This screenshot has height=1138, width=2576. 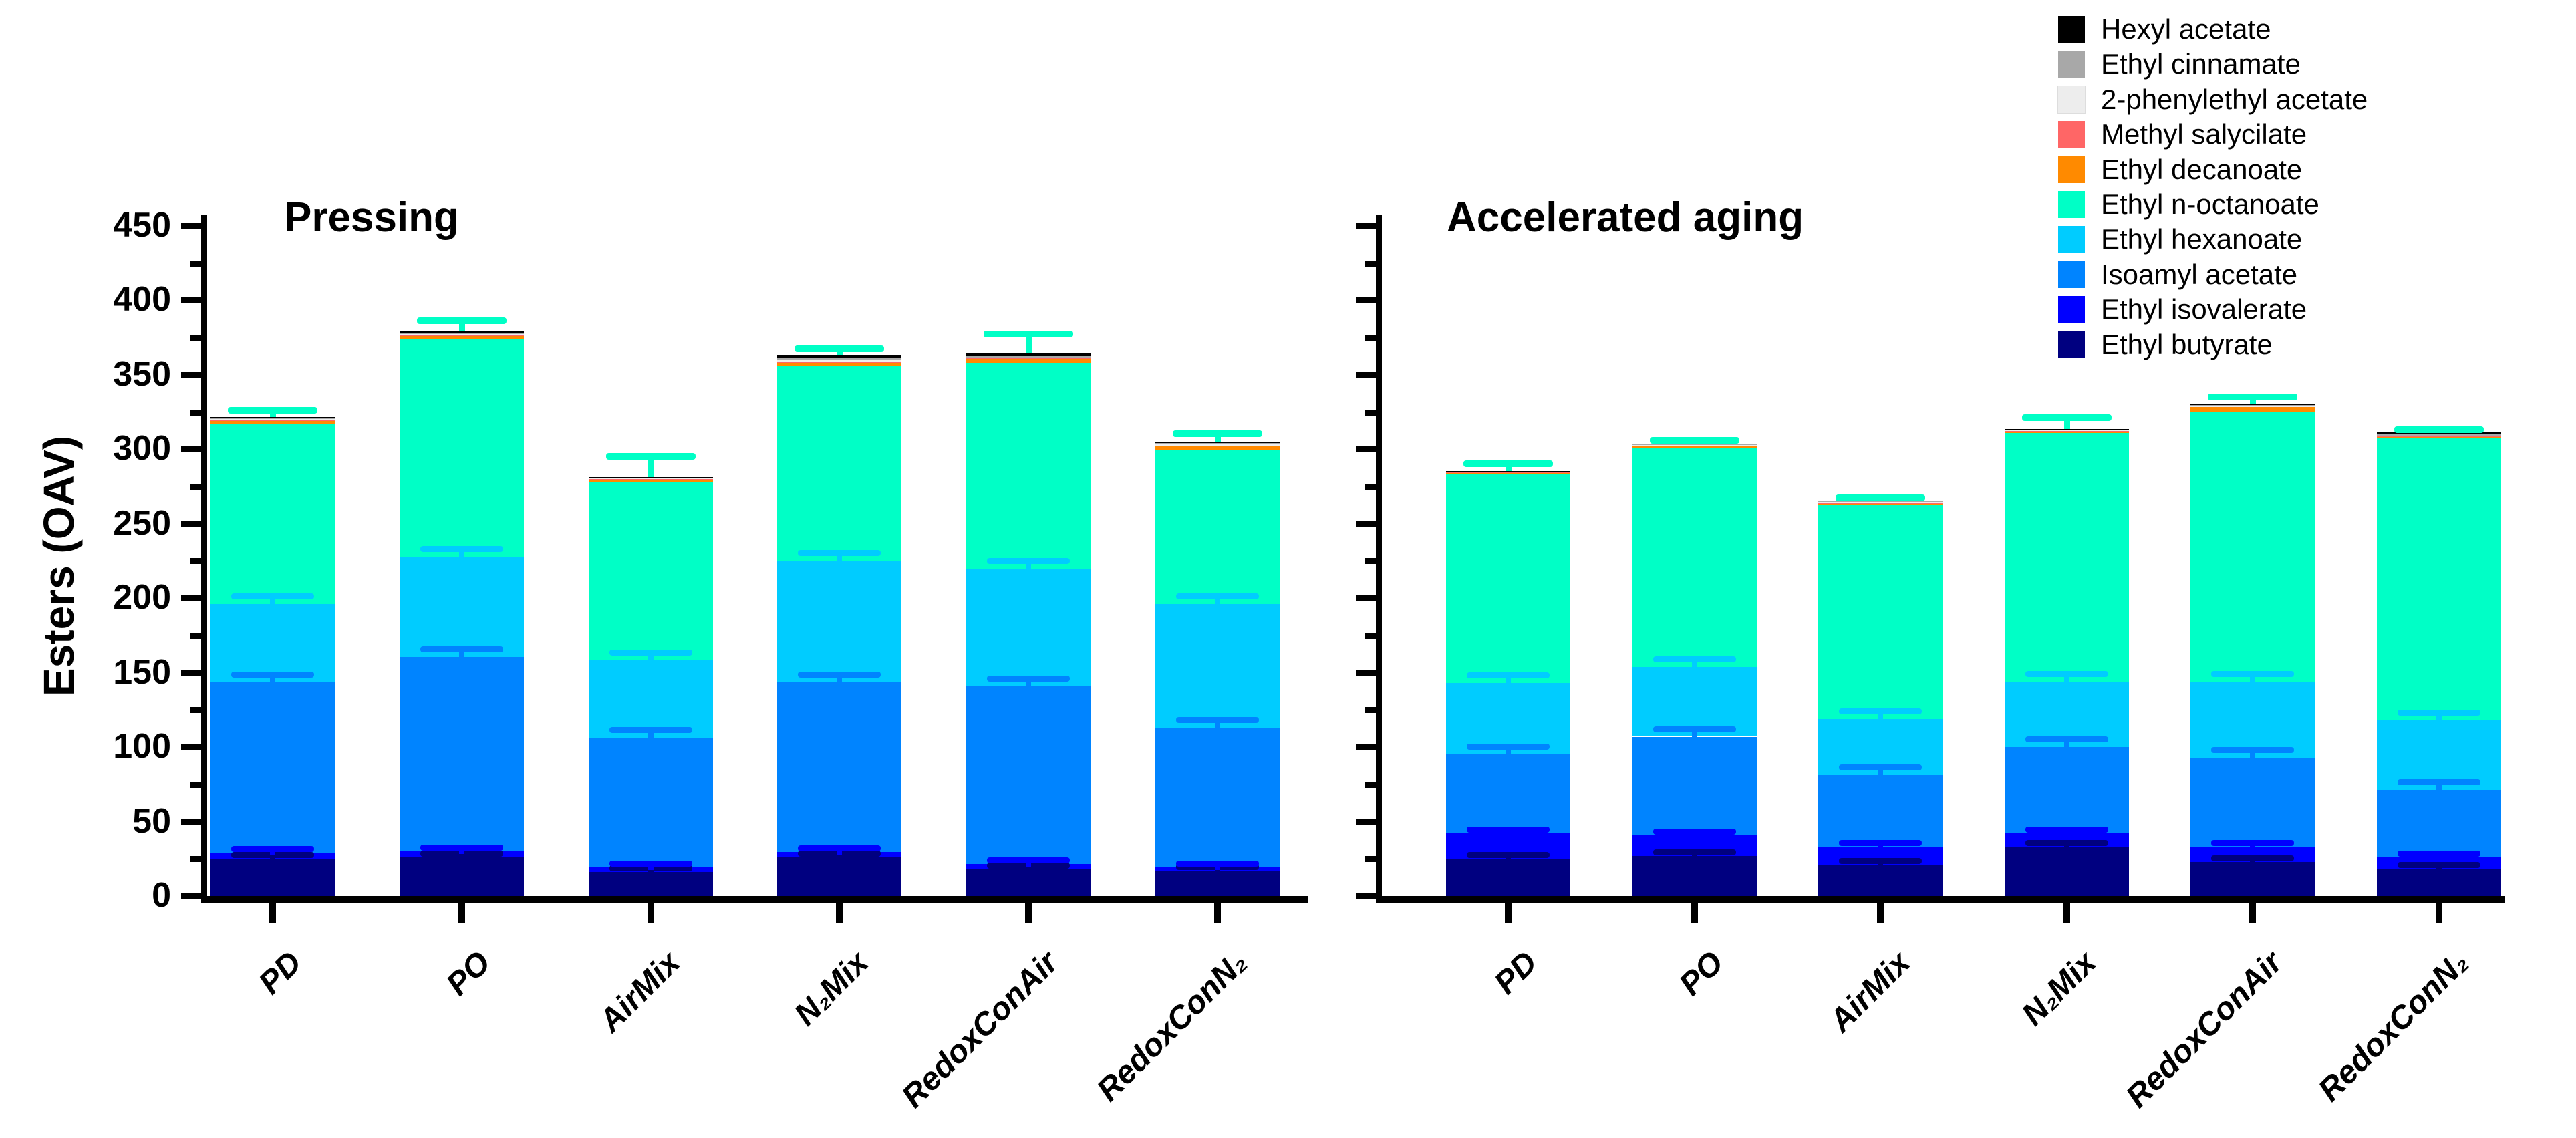 What do you see at coordinates (2071, 309) in the screenshot?
I see `legend-swatch-ethyl-isovalerate` at bounding box center [2071, 309].